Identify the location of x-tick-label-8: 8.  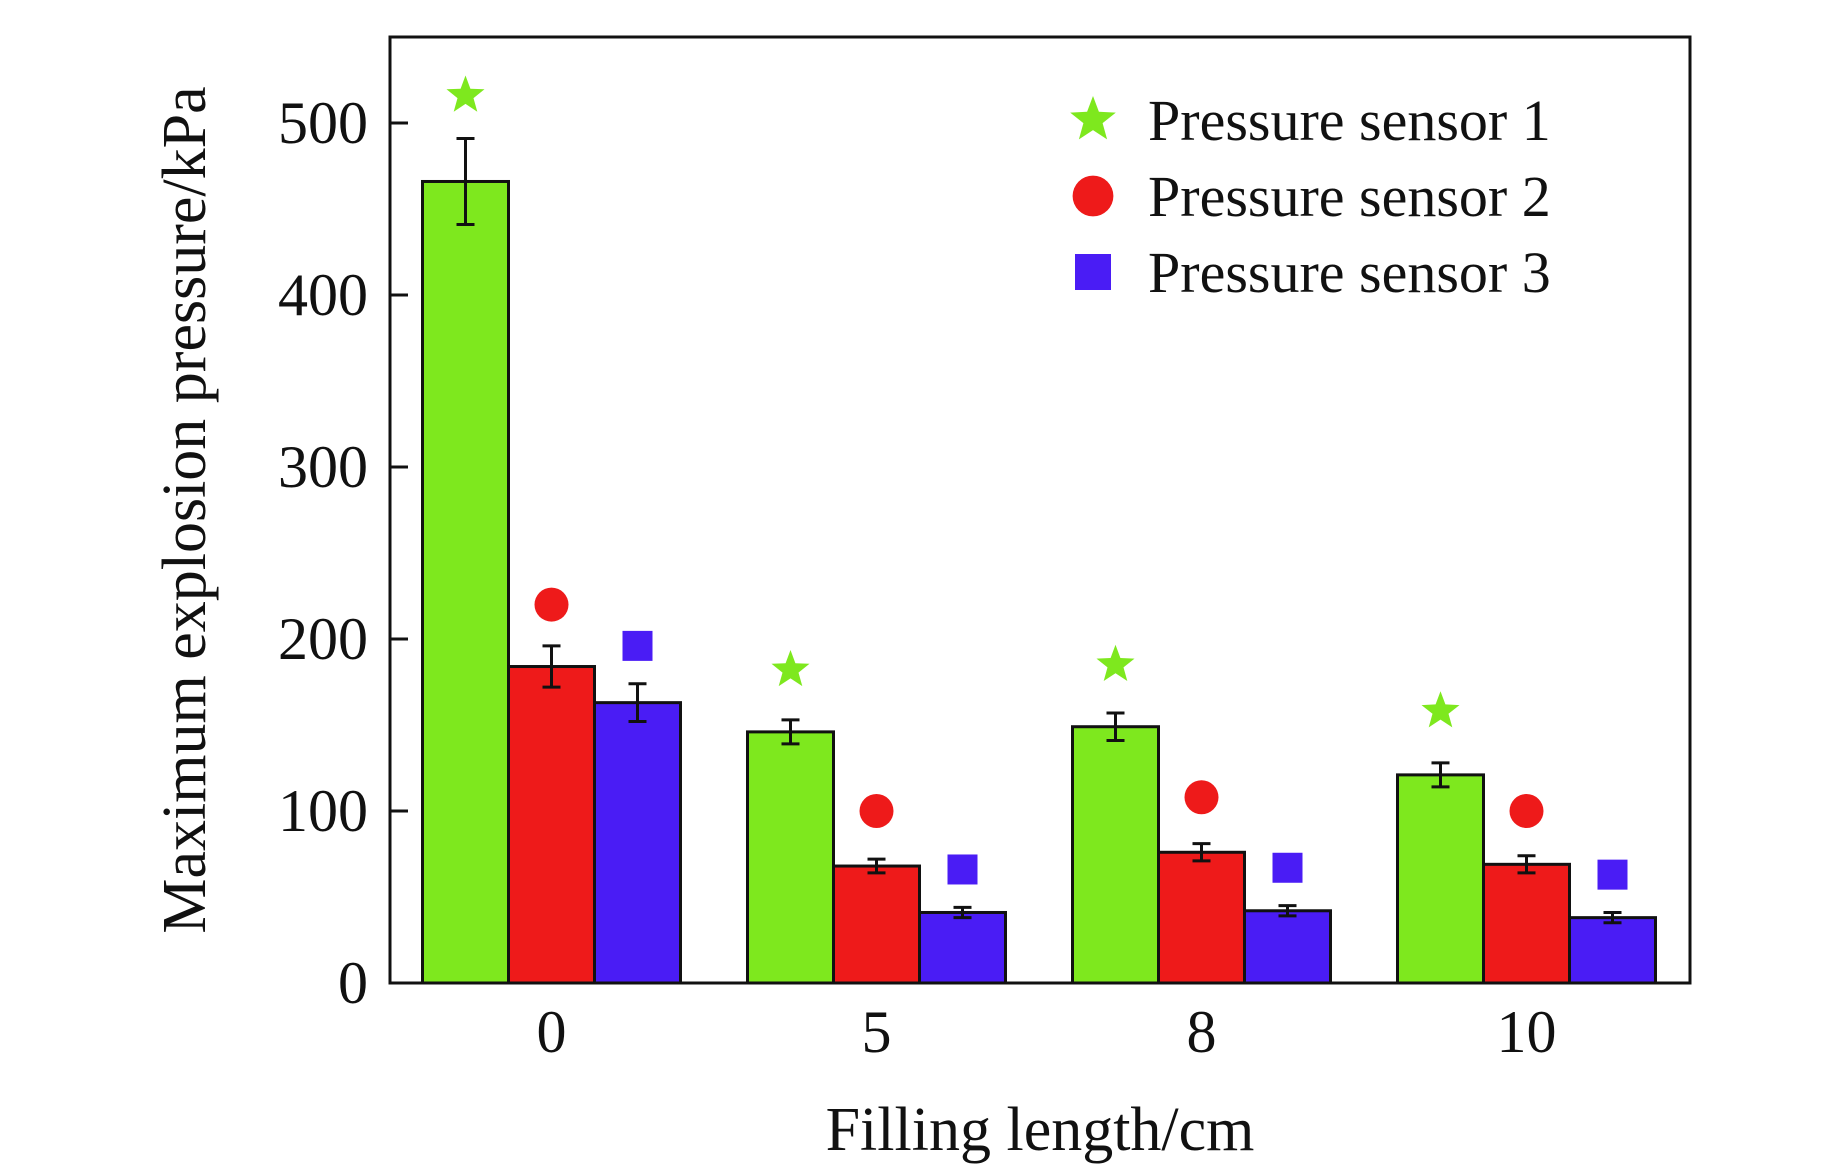
(1202, 1032).